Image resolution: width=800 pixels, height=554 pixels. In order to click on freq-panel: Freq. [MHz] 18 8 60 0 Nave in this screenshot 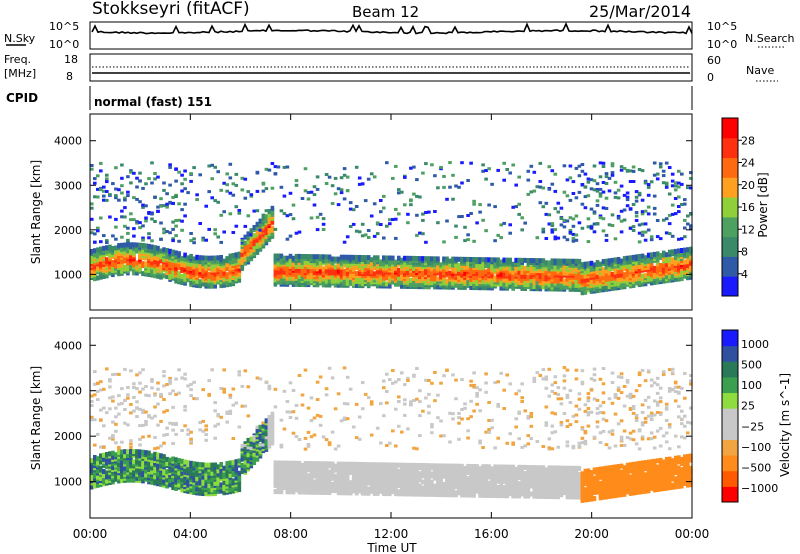, I will do `click(391, 68)`.